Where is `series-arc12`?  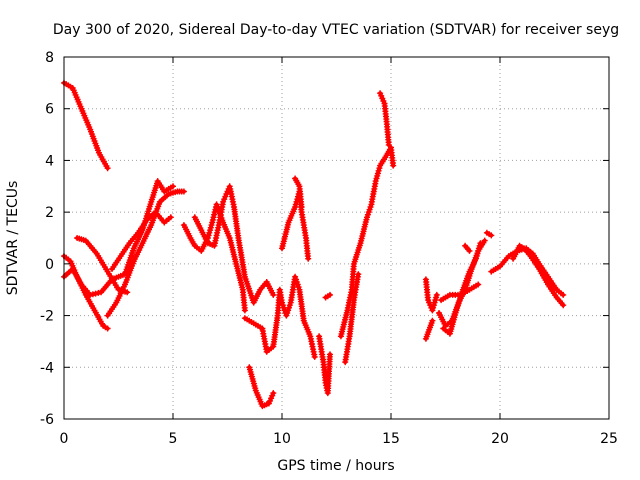 series-arc12 is located at coordinates (298, 192).